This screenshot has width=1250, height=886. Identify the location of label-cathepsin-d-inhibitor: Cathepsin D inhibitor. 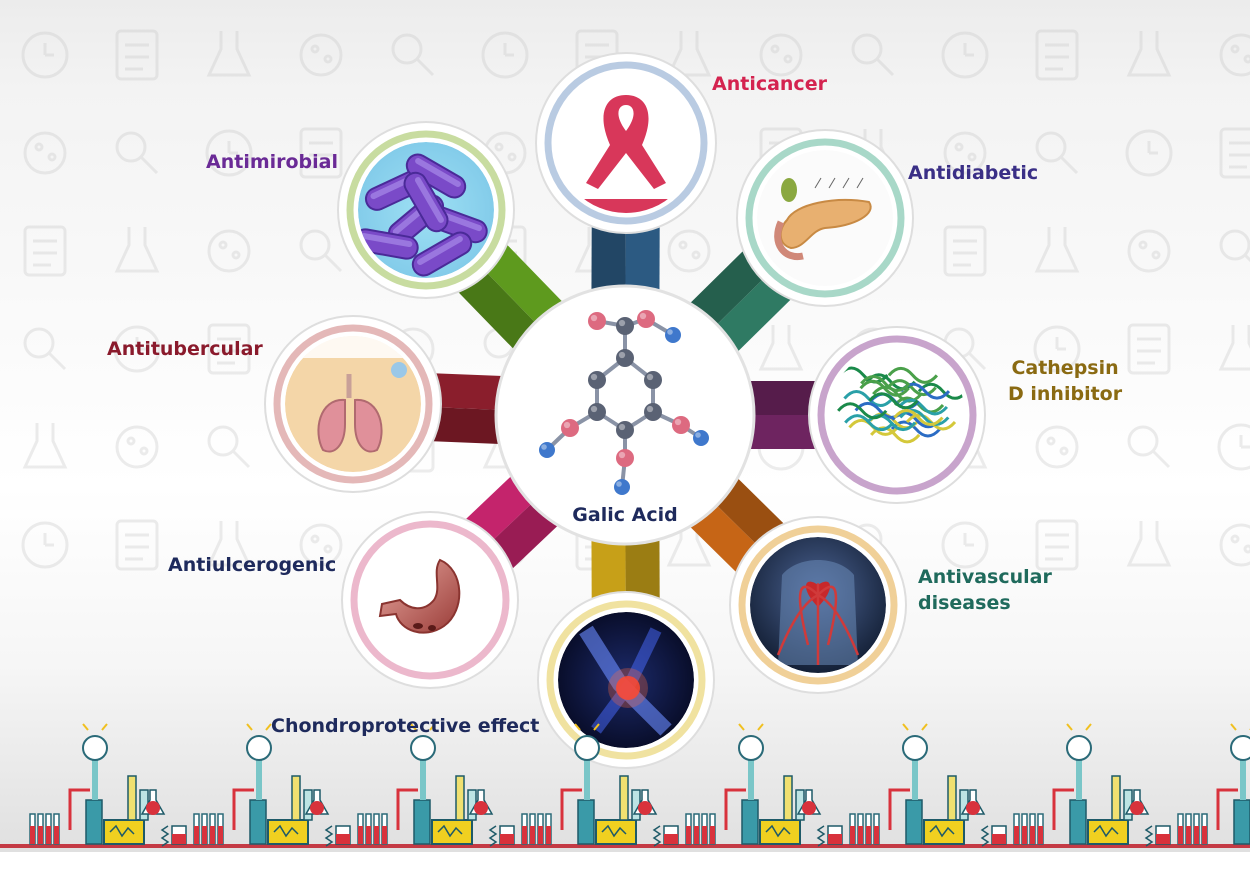
(1065, 381).